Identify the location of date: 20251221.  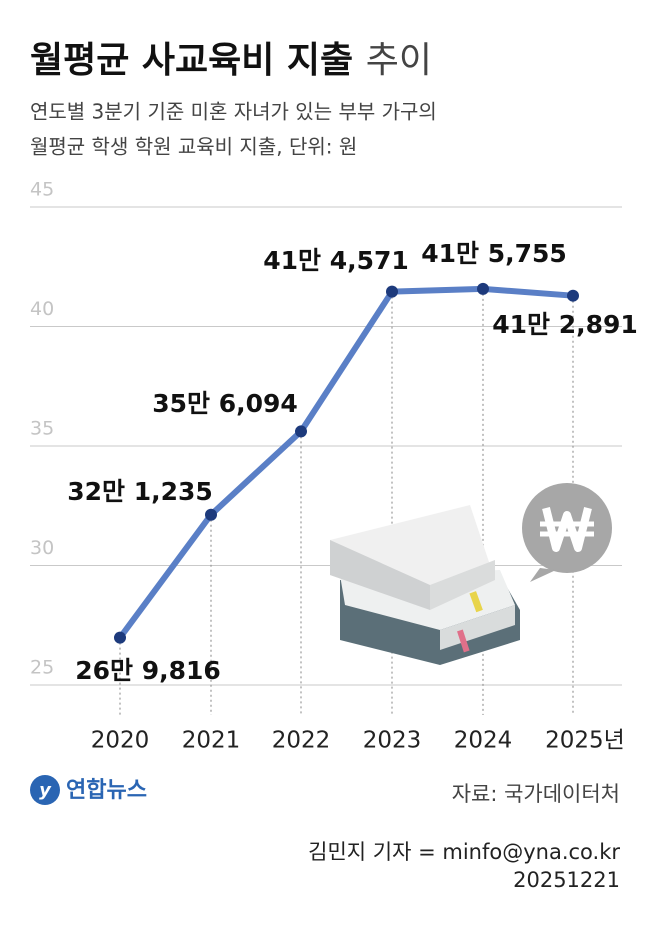
(566, 880).